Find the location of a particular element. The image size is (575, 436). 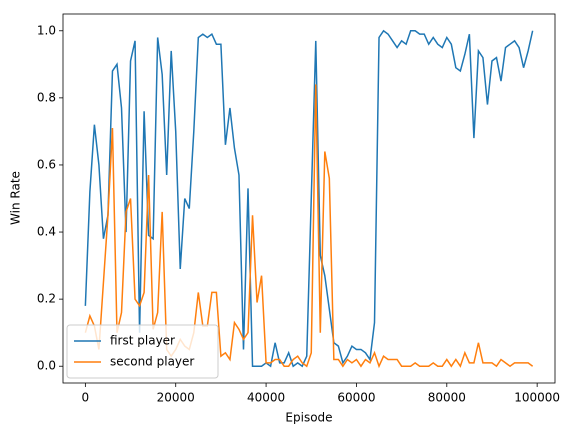

x-axis-label: Episode is located at coordinates (308, 418).